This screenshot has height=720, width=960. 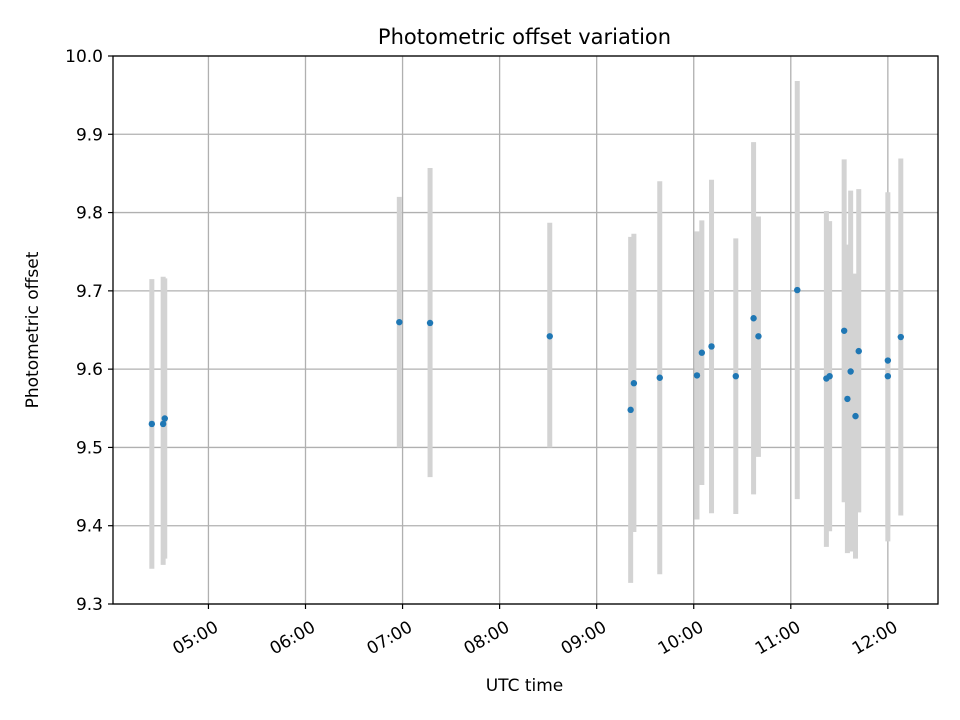 I want to click on x-axis-title: UTC time, so click(x=525, y=686).